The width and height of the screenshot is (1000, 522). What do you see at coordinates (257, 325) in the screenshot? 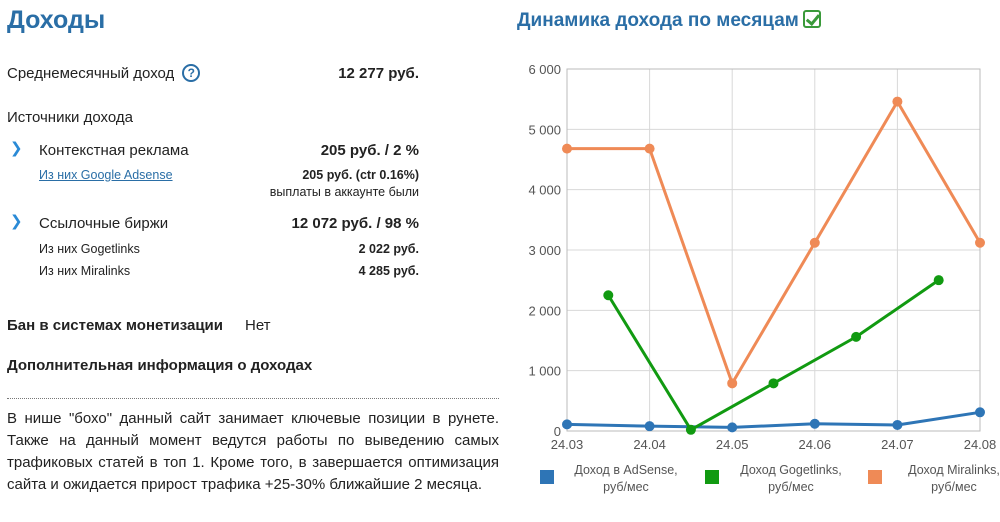
I see `ban-value: Нет` at bounding box center [257, 325].